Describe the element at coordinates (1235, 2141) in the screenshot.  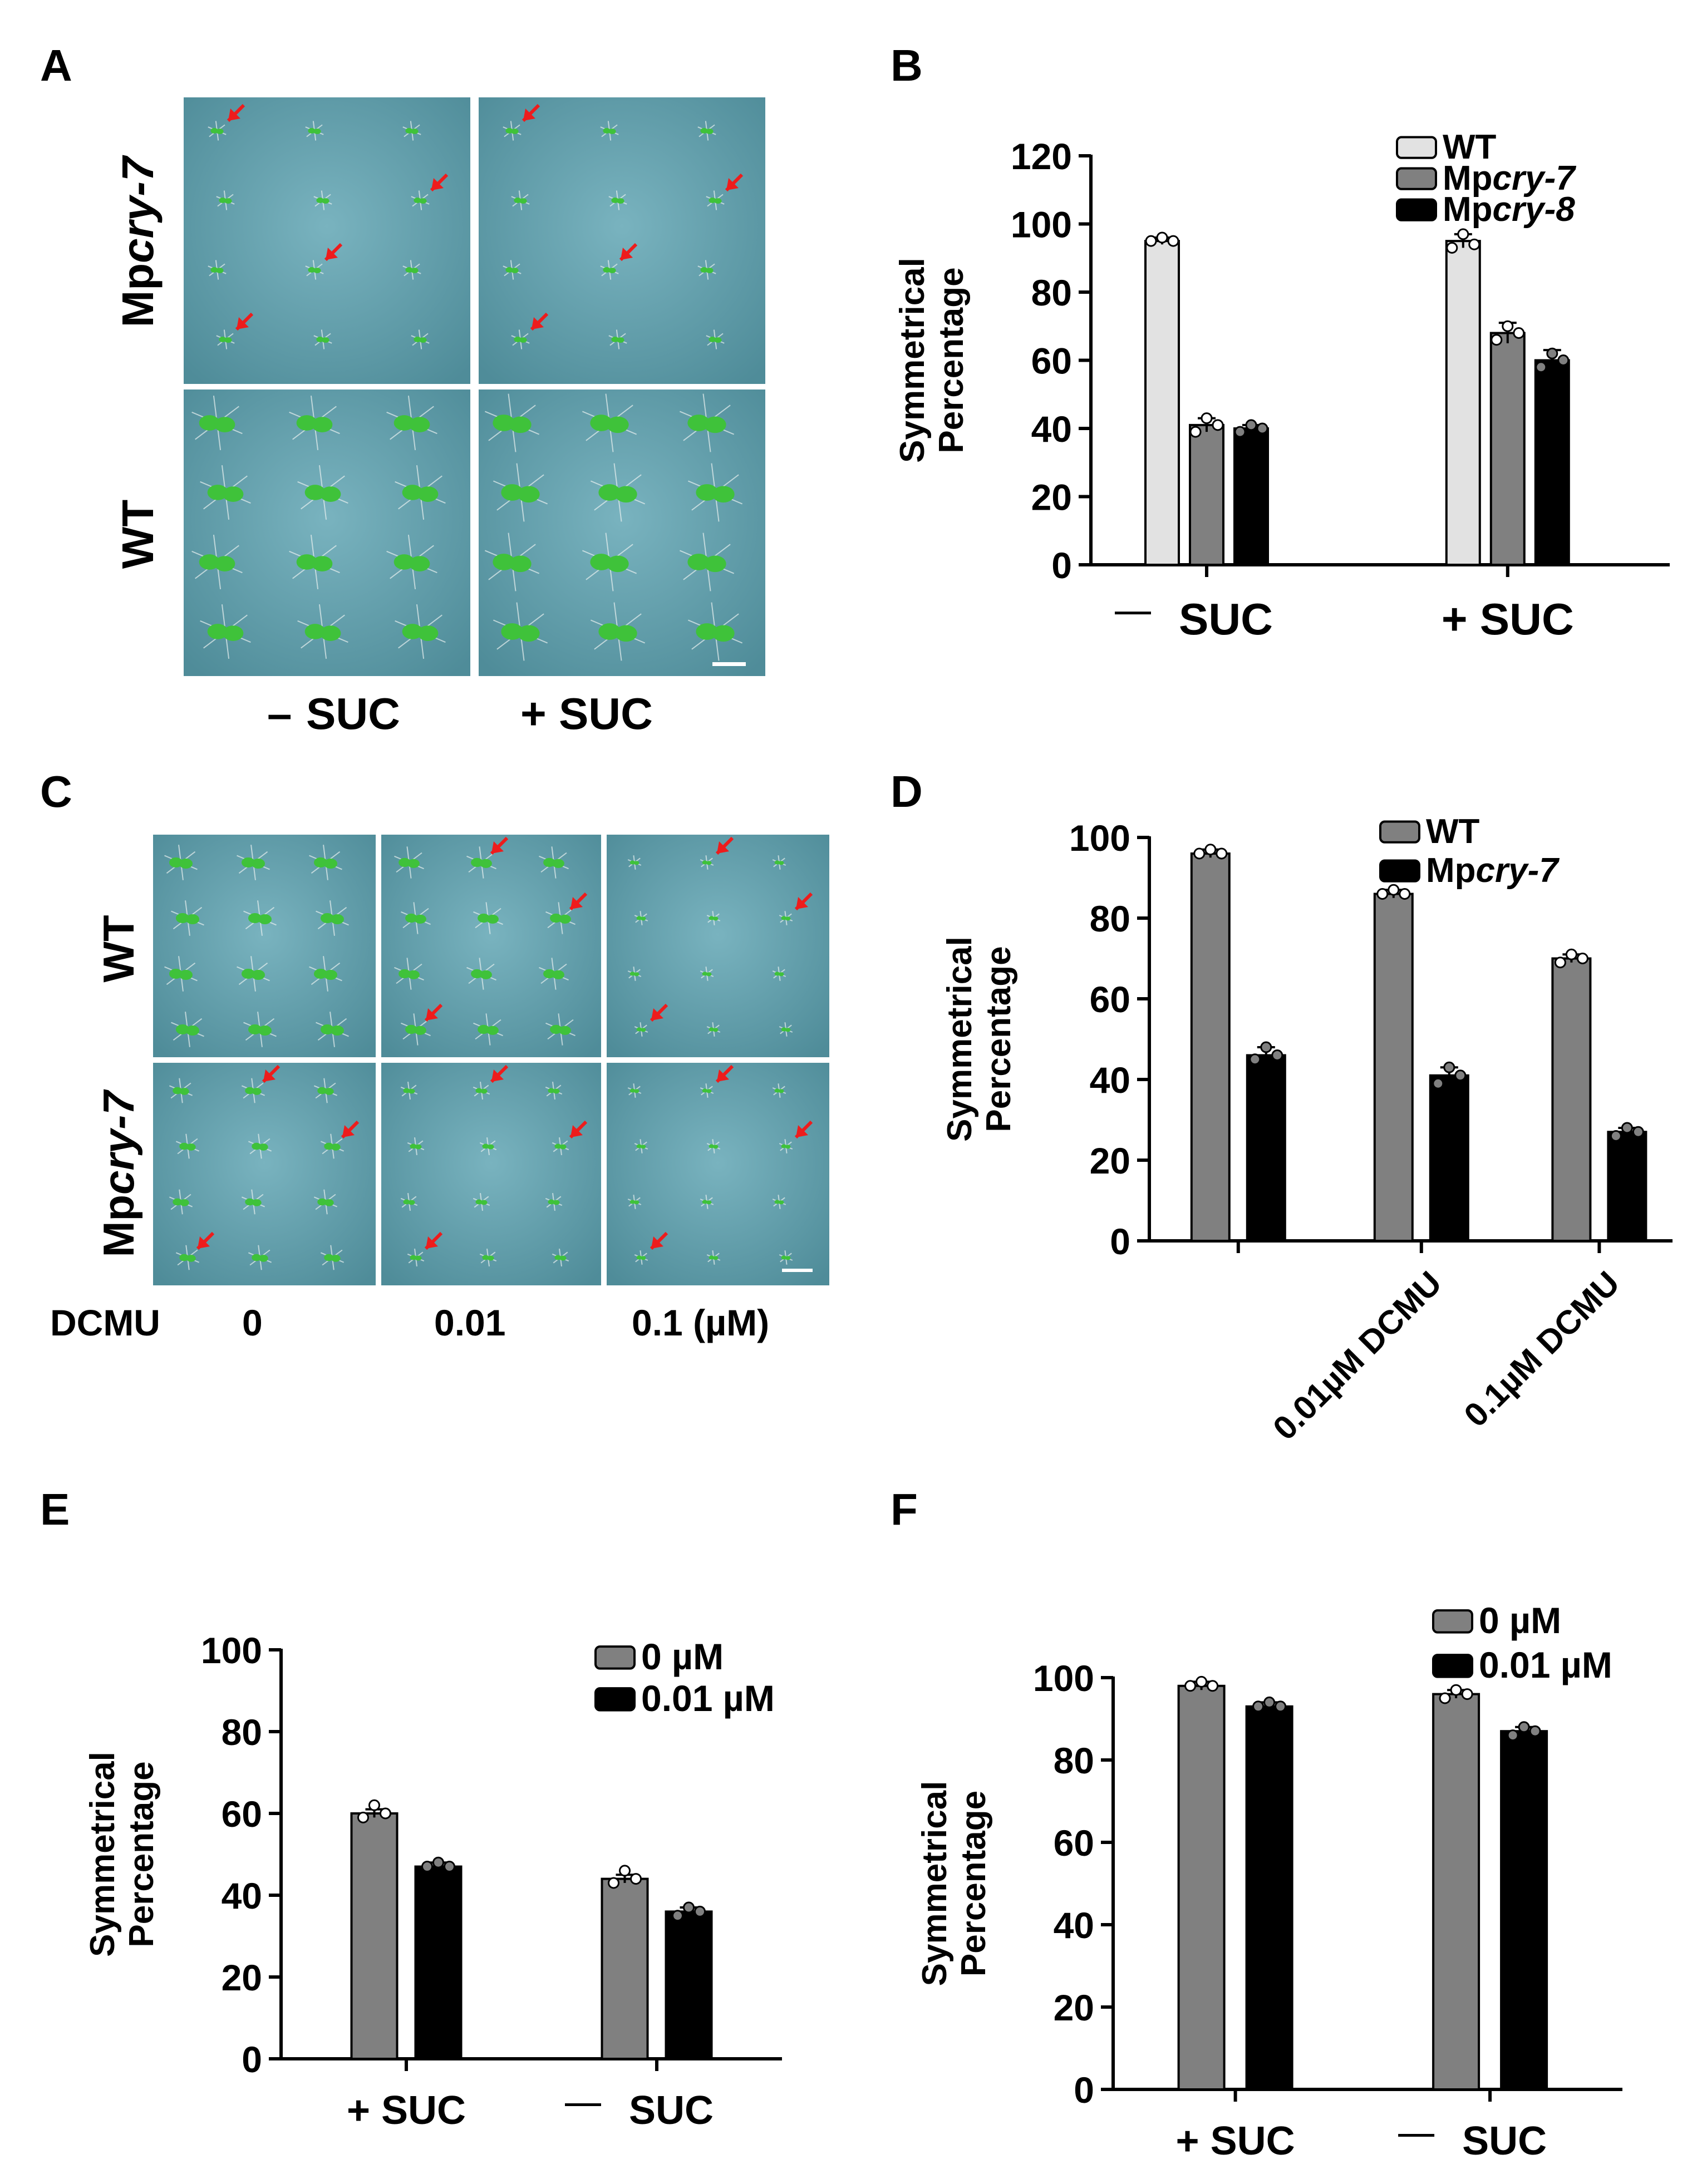
I see `x-category-label: + SUC` at that location.